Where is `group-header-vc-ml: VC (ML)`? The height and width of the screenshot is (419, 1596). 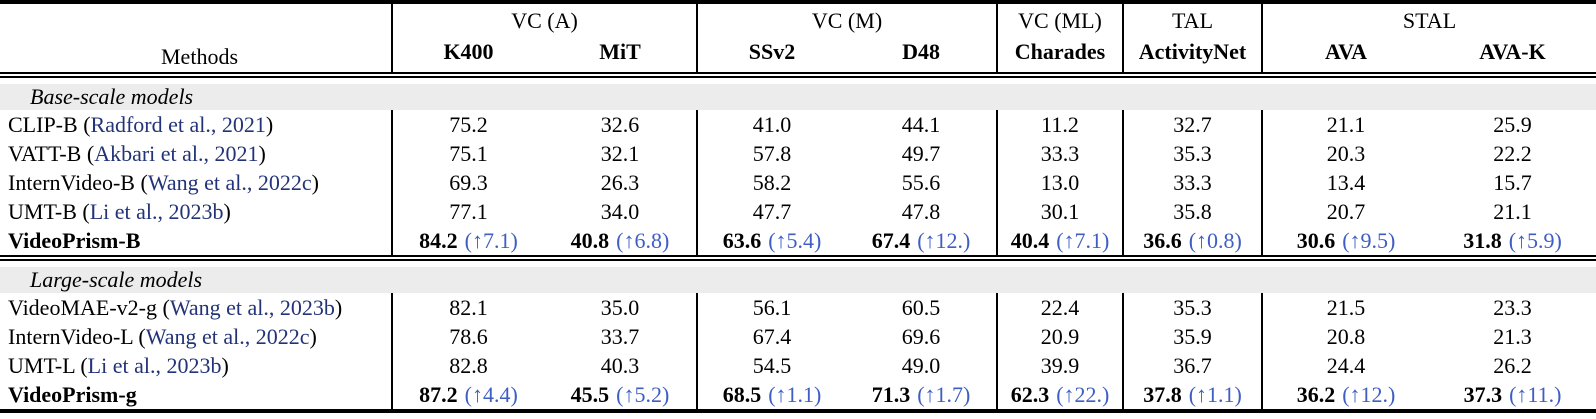 group-header-vc-ml: VC (ML) is located at coordinates (1060, 19).